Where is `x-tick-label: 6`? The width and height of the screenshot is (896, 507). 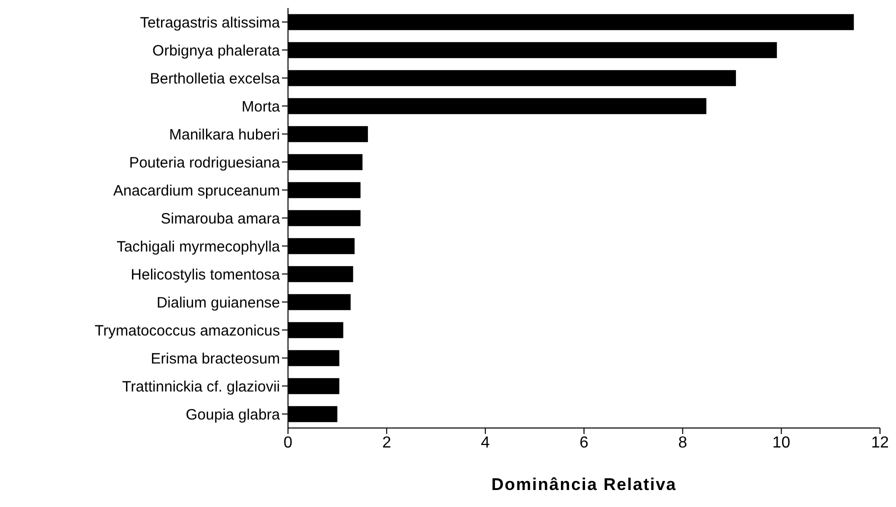
x-tick-label: 6 is located at coordinates (584, 443).